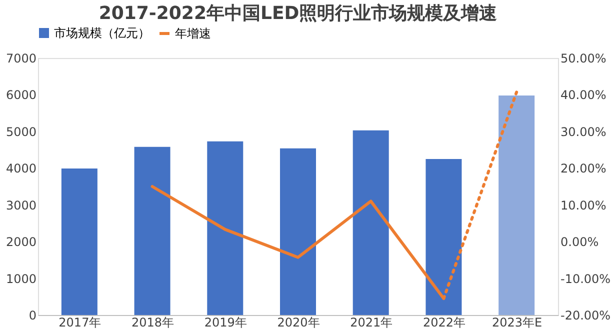 The width and height of the screenshot is (616, 333). Describe the element at coordinates (193, 33) in the screenshot. I see `legend-label: 年增速` at that location.